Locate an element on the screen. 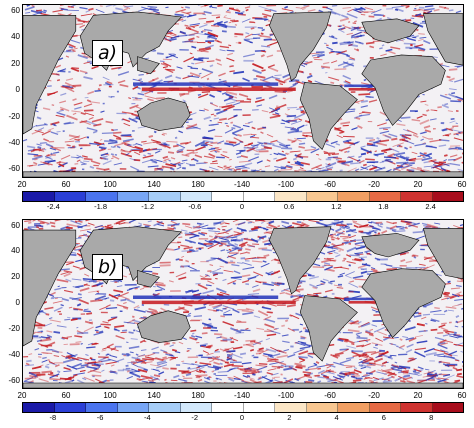 The image size is (474, 428). y-tick-label: -20 is located at coordinates (14, 328).